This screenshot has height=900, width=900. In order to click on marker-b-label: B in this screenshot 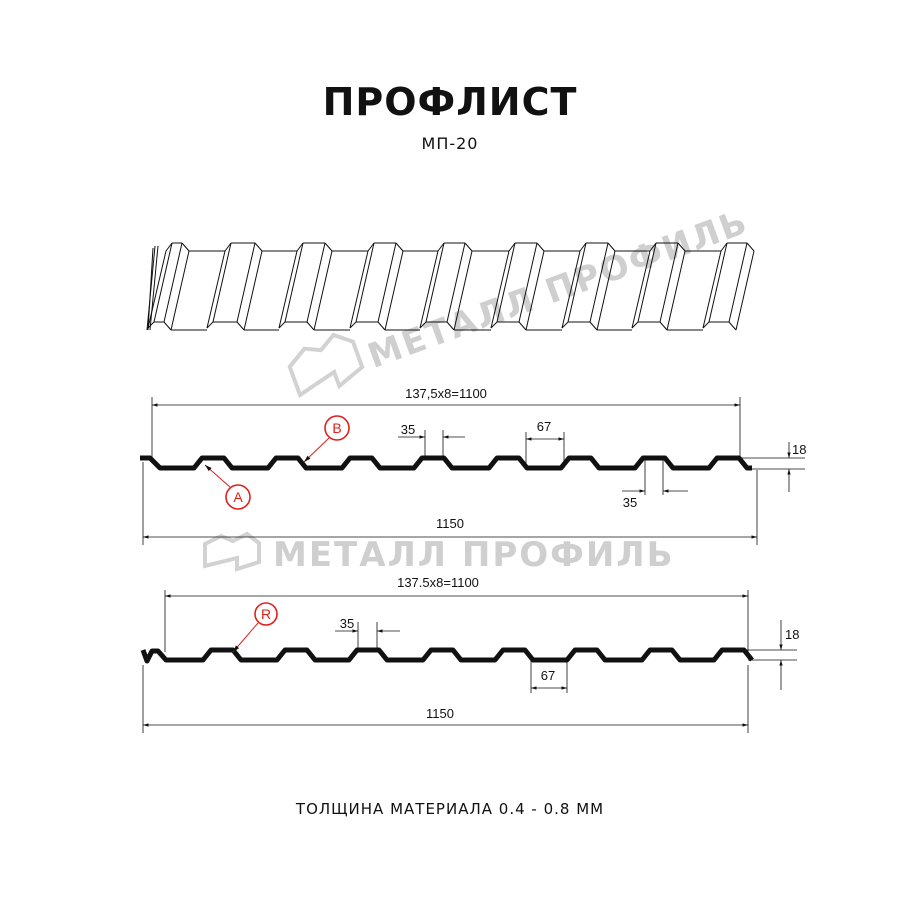, I will do `click(336, 428)`.